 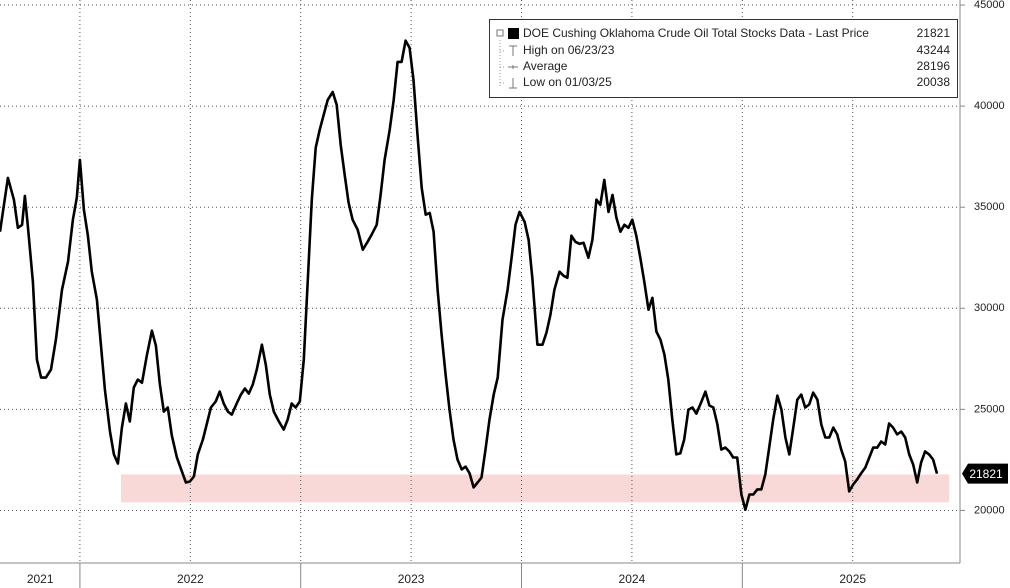 I want to click on legend-swatch, so click(x=513, y=33).